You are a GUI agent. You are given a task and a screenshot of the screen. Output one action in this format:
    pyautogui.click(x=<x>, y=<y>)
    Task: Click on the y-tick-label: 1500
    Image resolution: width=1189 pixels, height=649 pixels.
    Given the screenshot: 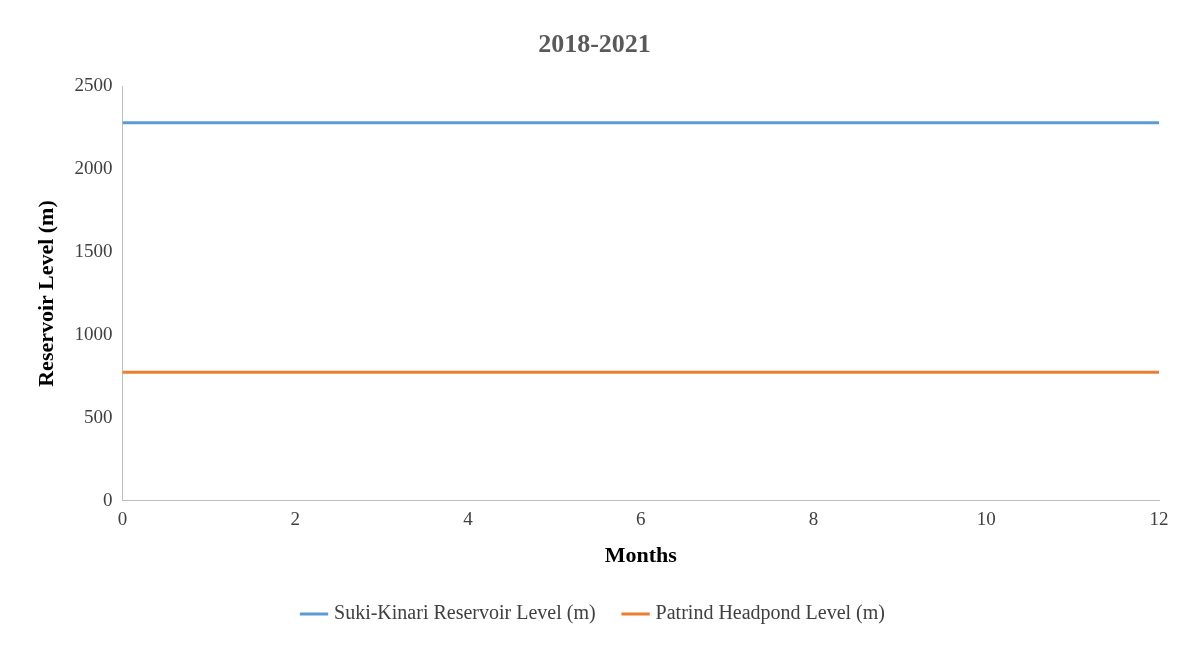 What is the action you would take?
    pyautogui.click(x=93, y=251)
    